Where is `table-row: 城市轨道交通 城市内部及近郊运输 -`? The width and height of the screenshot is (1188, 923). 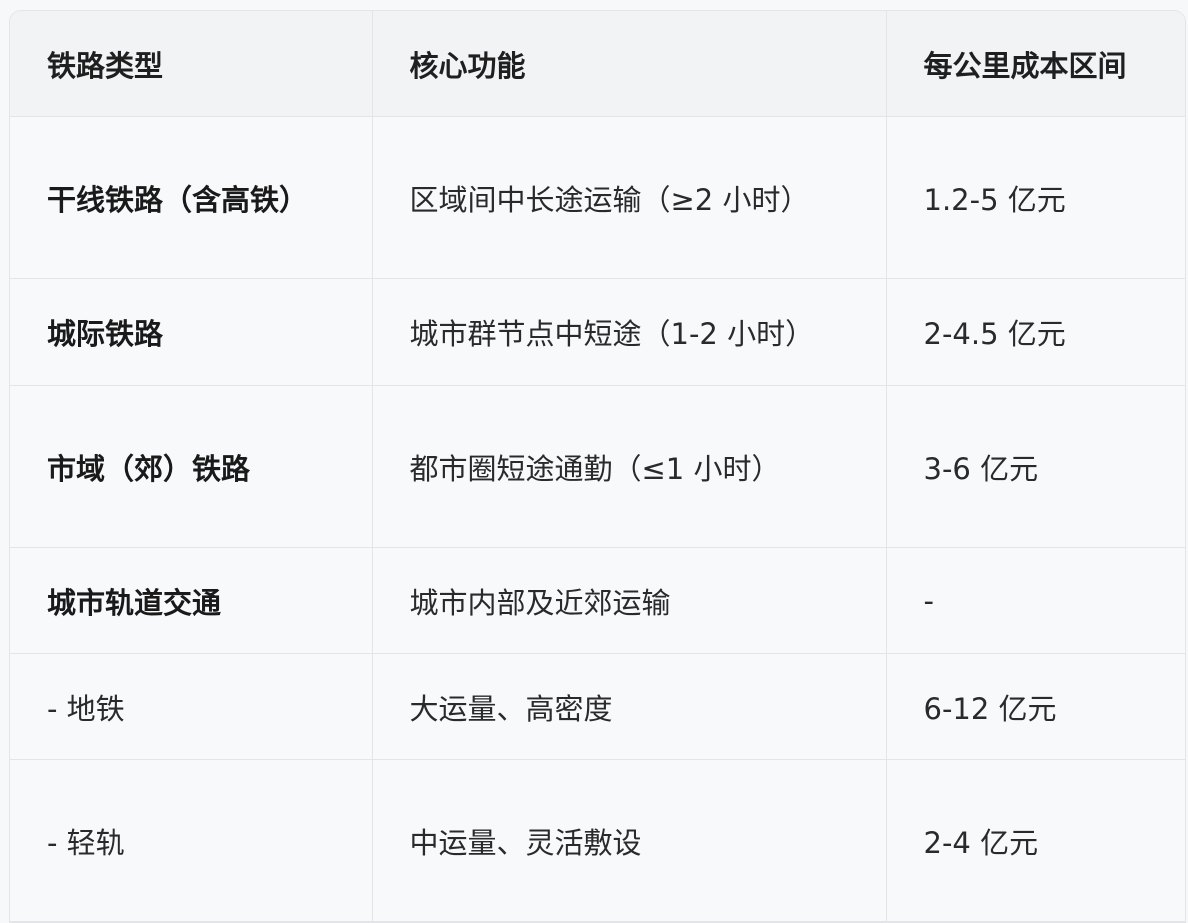 table-row: 城市轨道交通 城市内部及近郊运输 - is located at coordinates (597, 600).